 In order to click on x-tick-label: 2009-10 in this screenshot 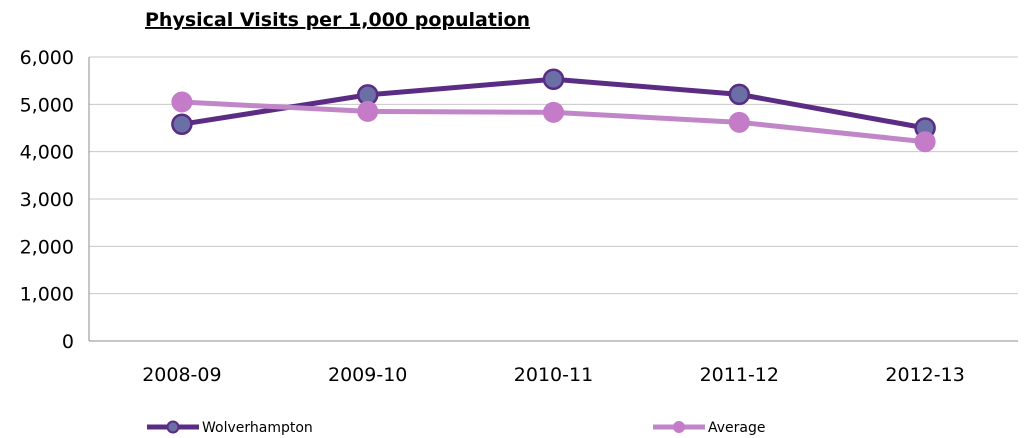, I will do `click(367, 375)`.